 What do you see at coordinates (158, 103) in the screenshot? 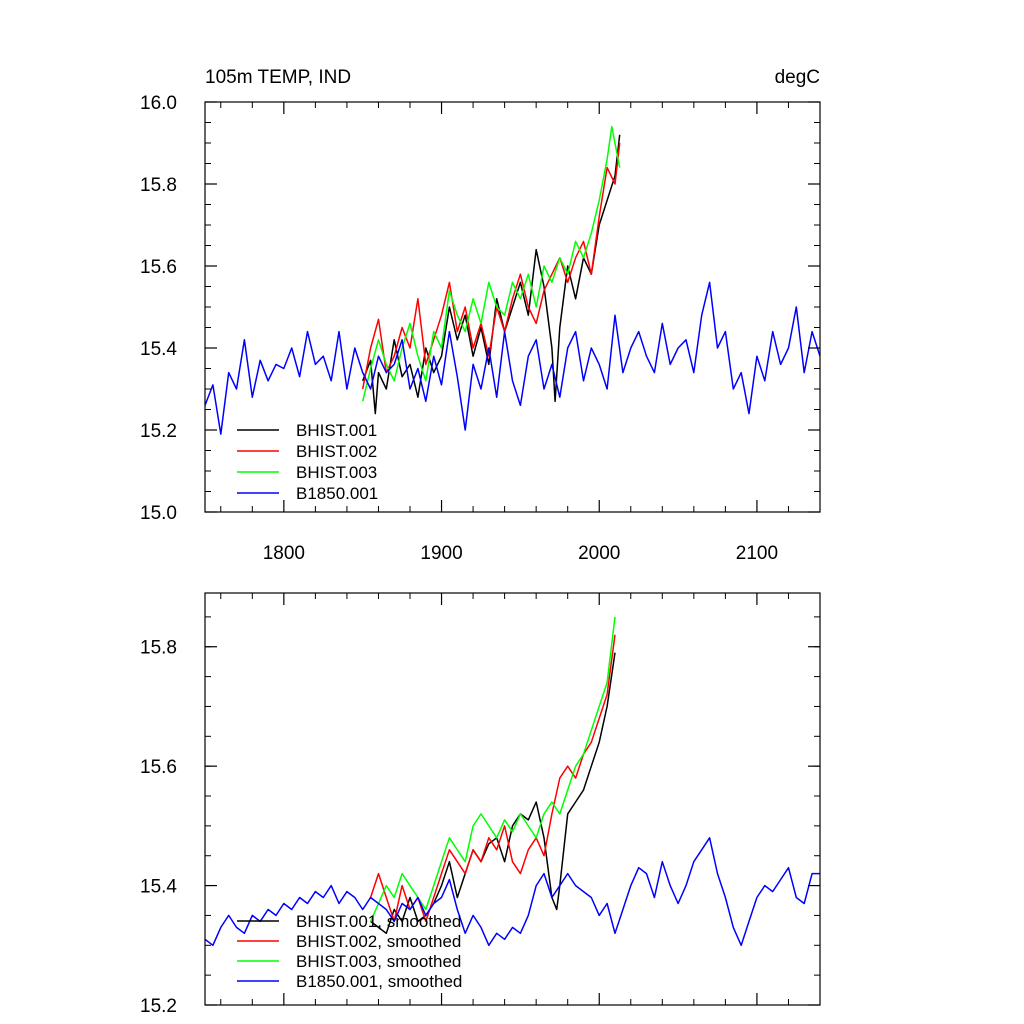
I see `y-tick-label: 16.0` at bounding box center [158, 103].